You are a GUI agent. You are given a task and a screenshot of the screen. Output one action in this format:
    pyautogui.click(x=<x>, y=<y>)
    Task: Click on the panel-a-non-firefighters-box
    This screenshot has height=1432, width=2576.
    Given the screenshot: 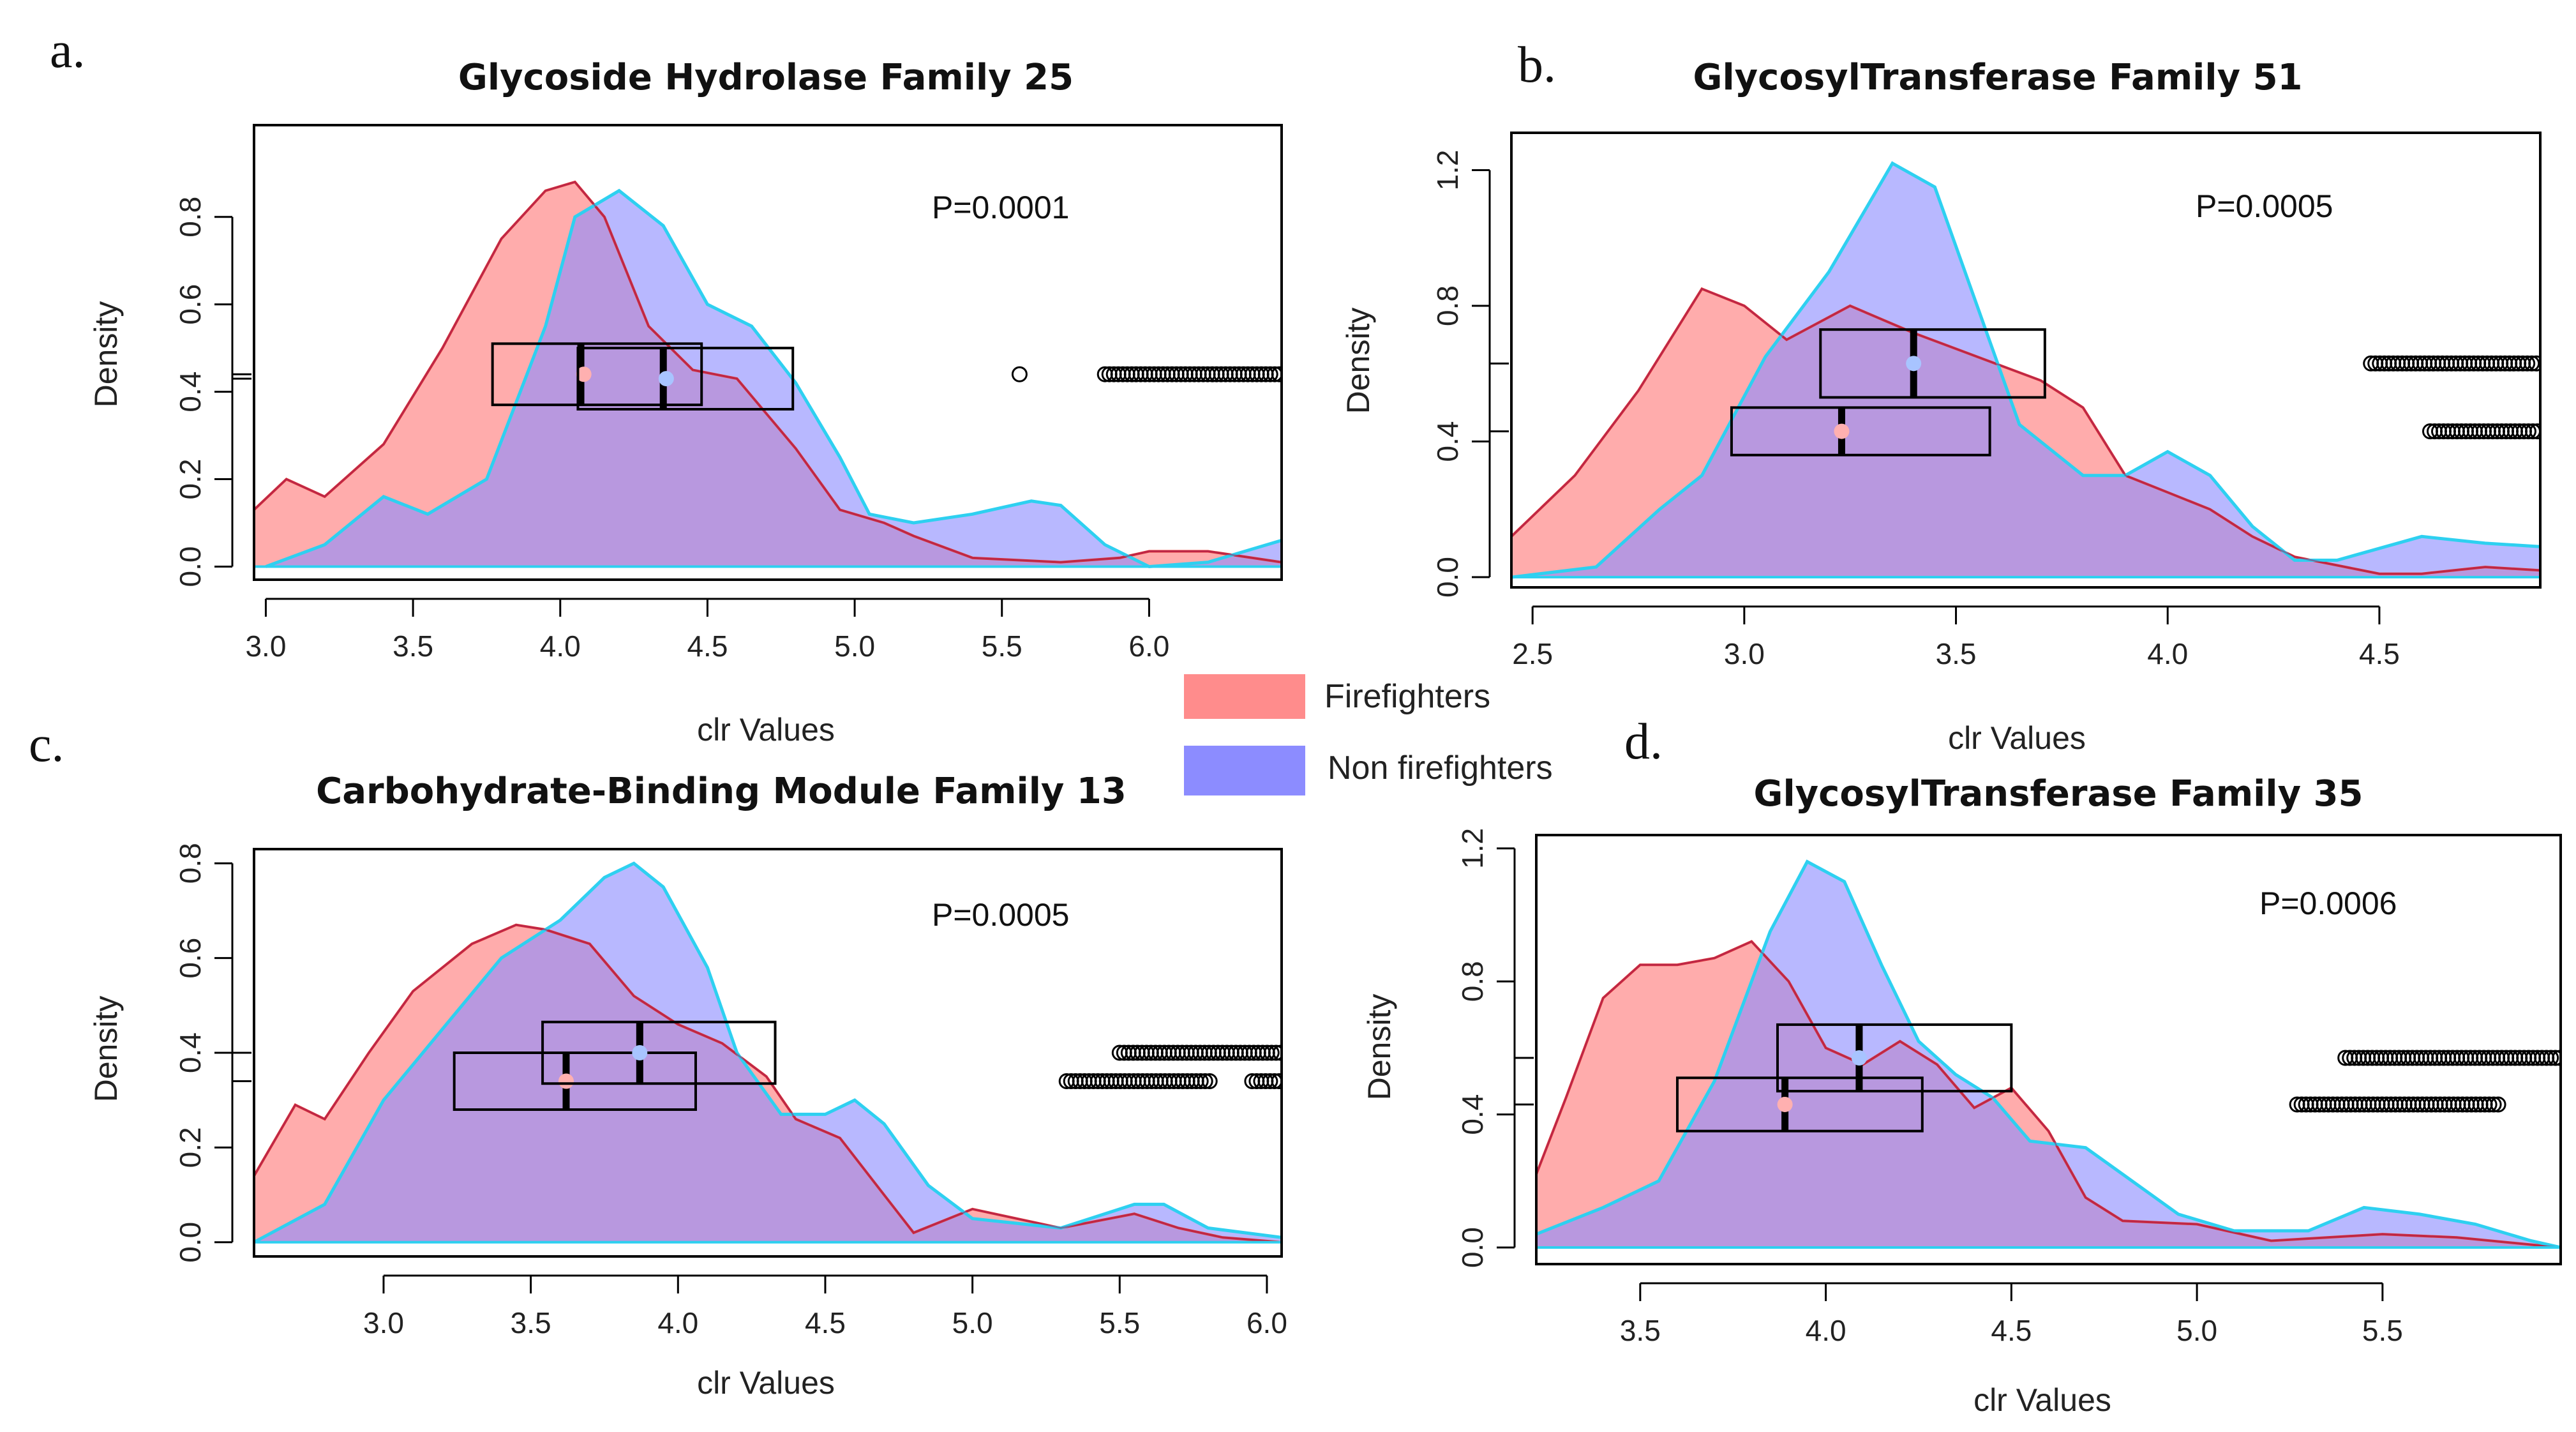 What is the action you would take?
    pyautogui.click(x=685, y=379)
    